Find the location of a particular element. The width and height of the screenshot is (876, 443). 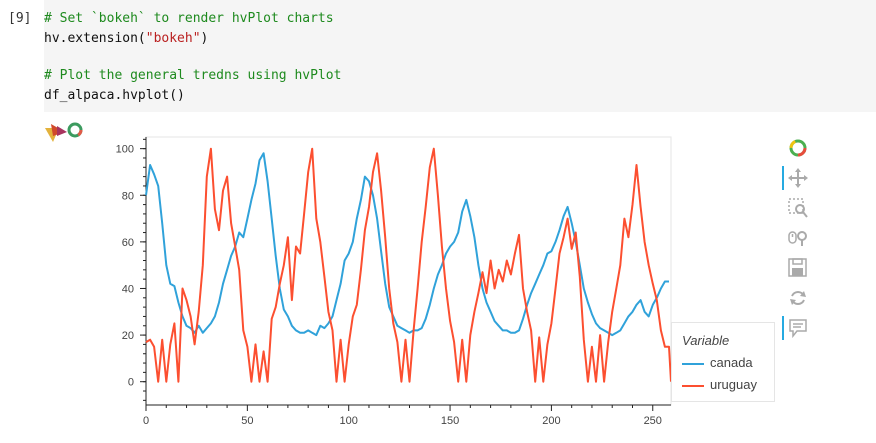

y-tick-label: 60 is located at coordinates (128, 243).